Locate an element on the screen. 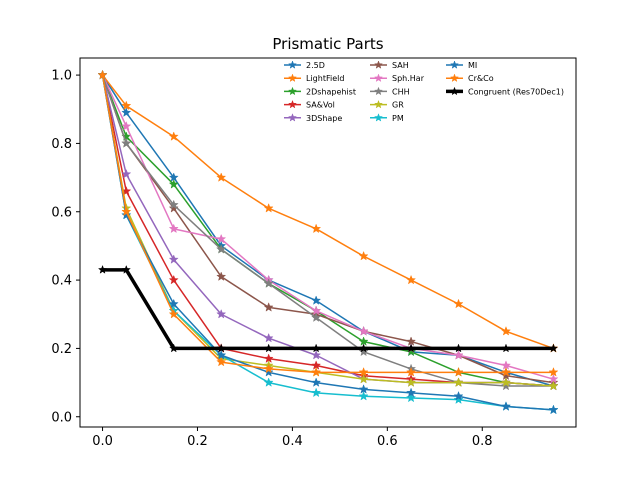 This screenshot has height=480, width=640. legend-item: MI is located at coordinates (461, 65).